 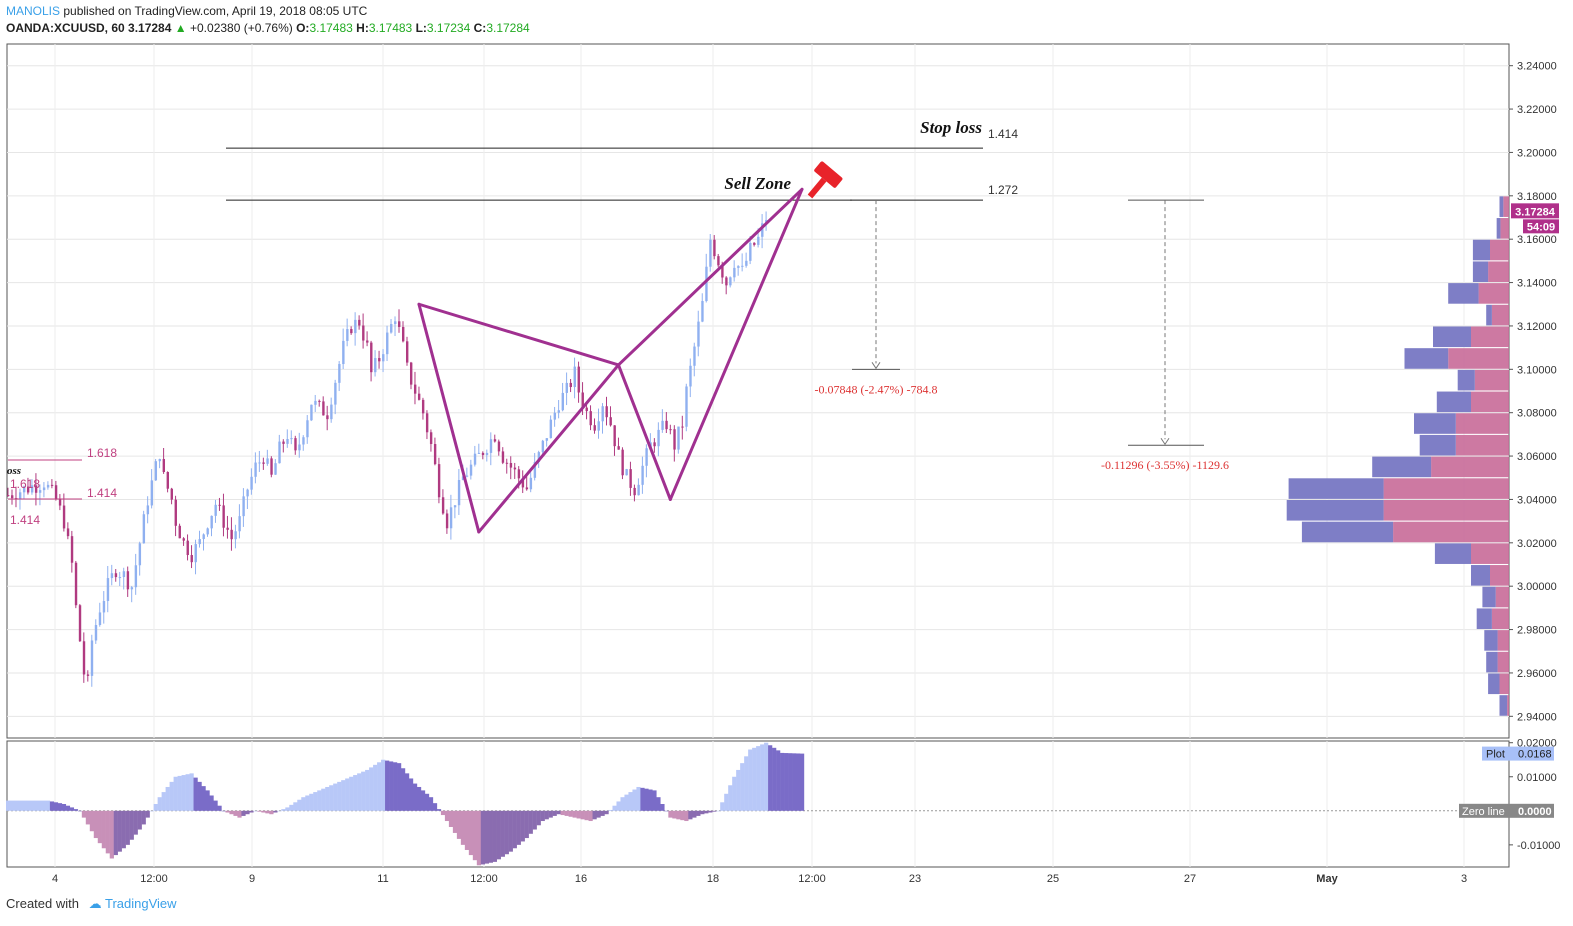 I want to click on time-axis: 4 12:00 9 11 12:00 16 18 12:00 23 25 27 May 3, so click(x=759, y=879).